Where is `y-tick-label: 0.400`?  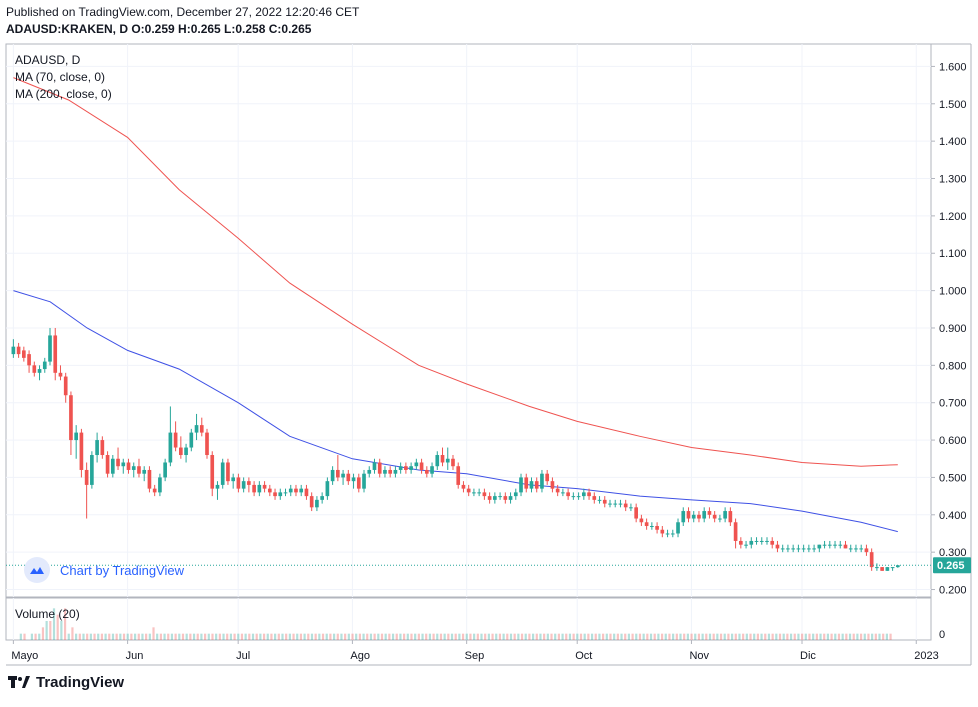 y-tick-label: 0.400 is located at coordinates (953, 516).